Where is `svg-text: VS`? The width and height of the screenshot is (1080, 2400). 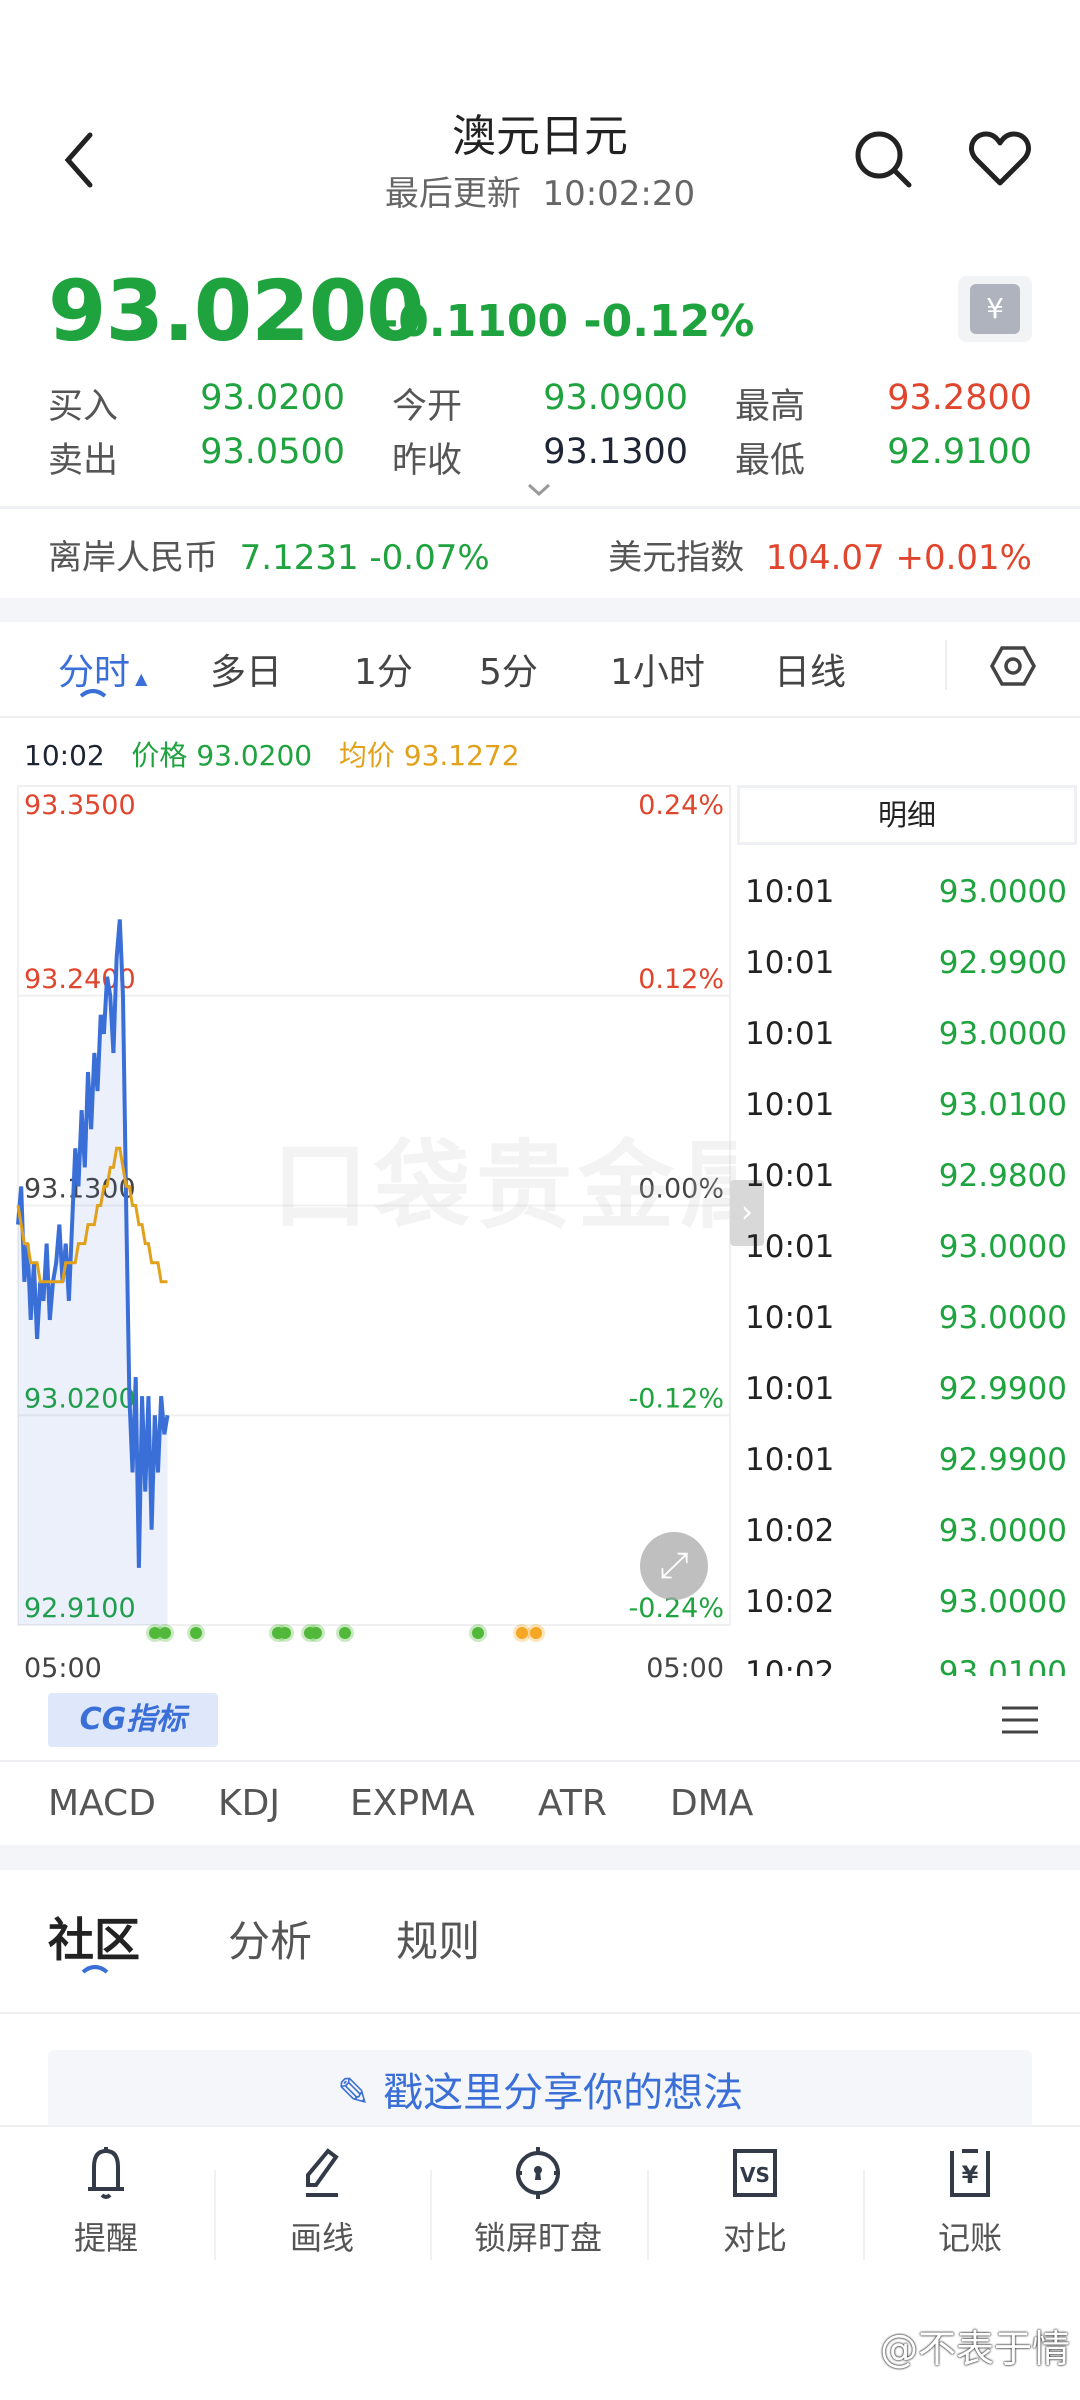
svg-text: VS is located at coordinates (755, 2175).